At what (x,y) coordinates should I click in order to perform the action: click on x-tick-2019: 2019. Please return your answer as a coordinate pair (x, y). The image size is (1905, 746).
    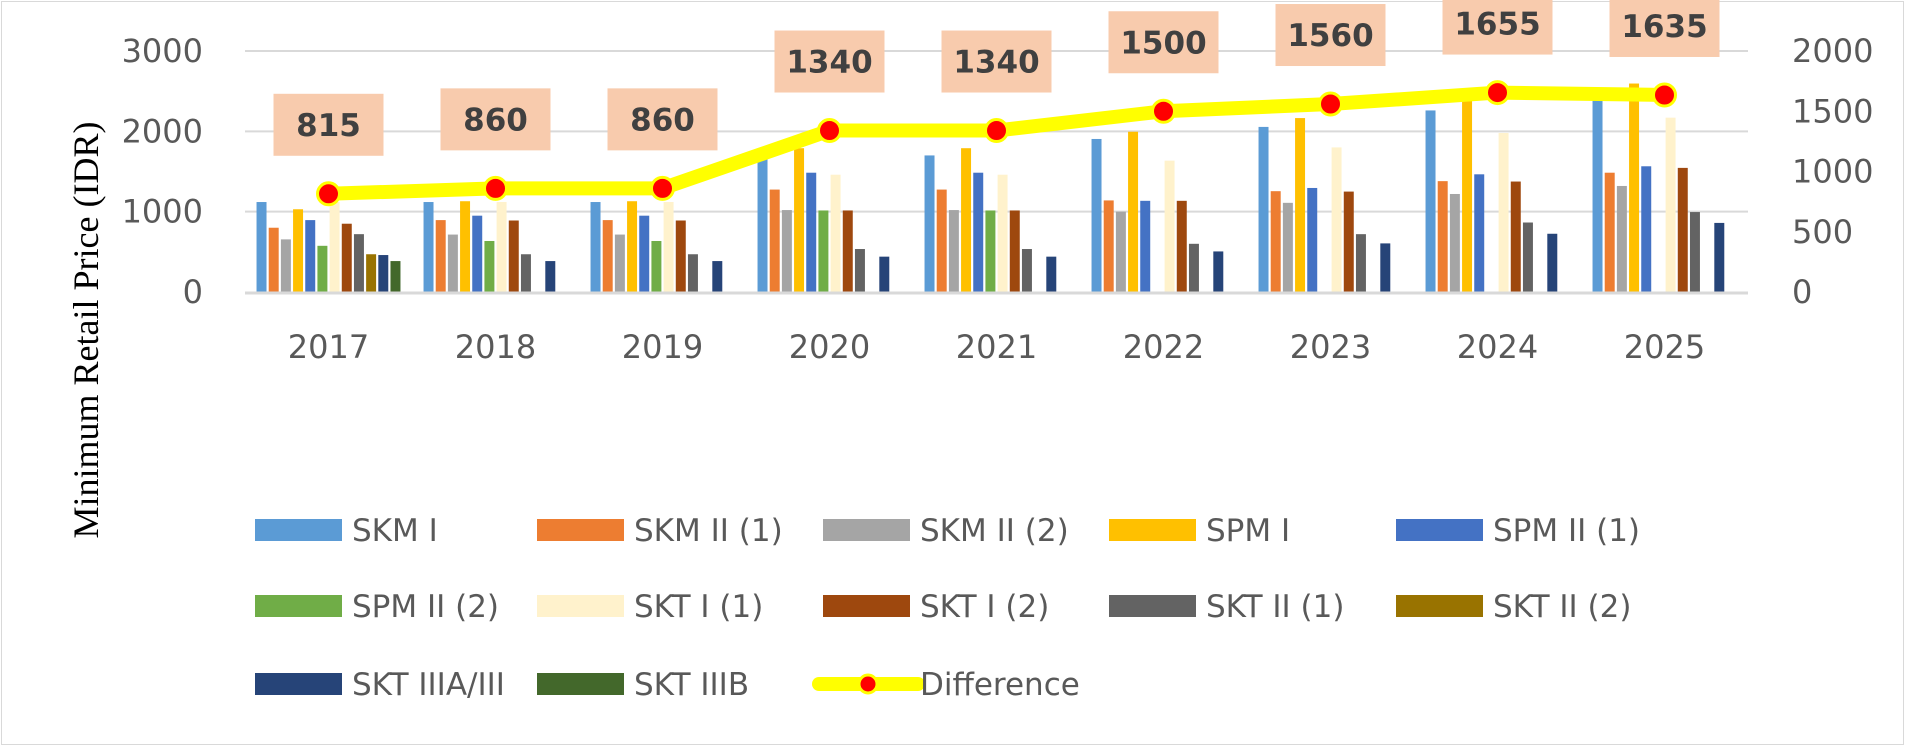
    Looking at the image, I should click on (662, 347).